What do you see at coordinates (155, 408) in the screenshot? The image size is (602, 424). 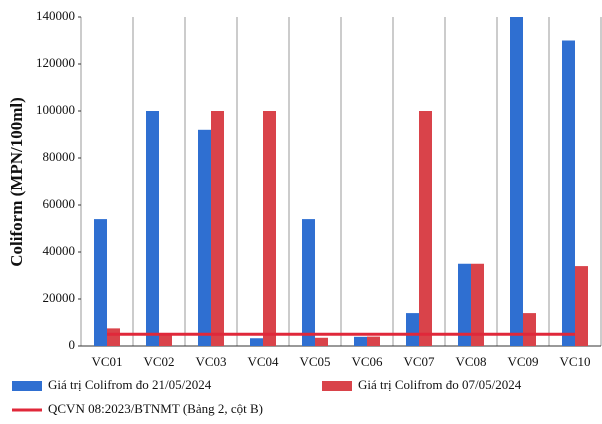 I see `legend-label: QCVN 08:2023/BTNMT (Bảng 2, cột B)` at bounding box center [155, 408].